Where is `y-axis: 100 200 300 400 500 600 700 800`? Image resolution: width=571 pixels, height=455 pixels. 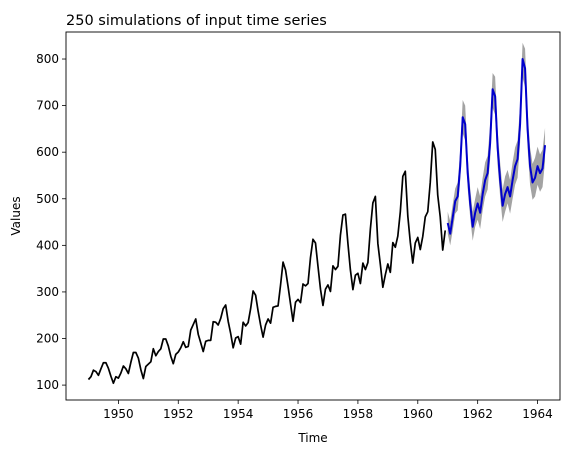
y-axis: 100 200 300 400 500 600 700 800 is located at coordinates (51, 222).